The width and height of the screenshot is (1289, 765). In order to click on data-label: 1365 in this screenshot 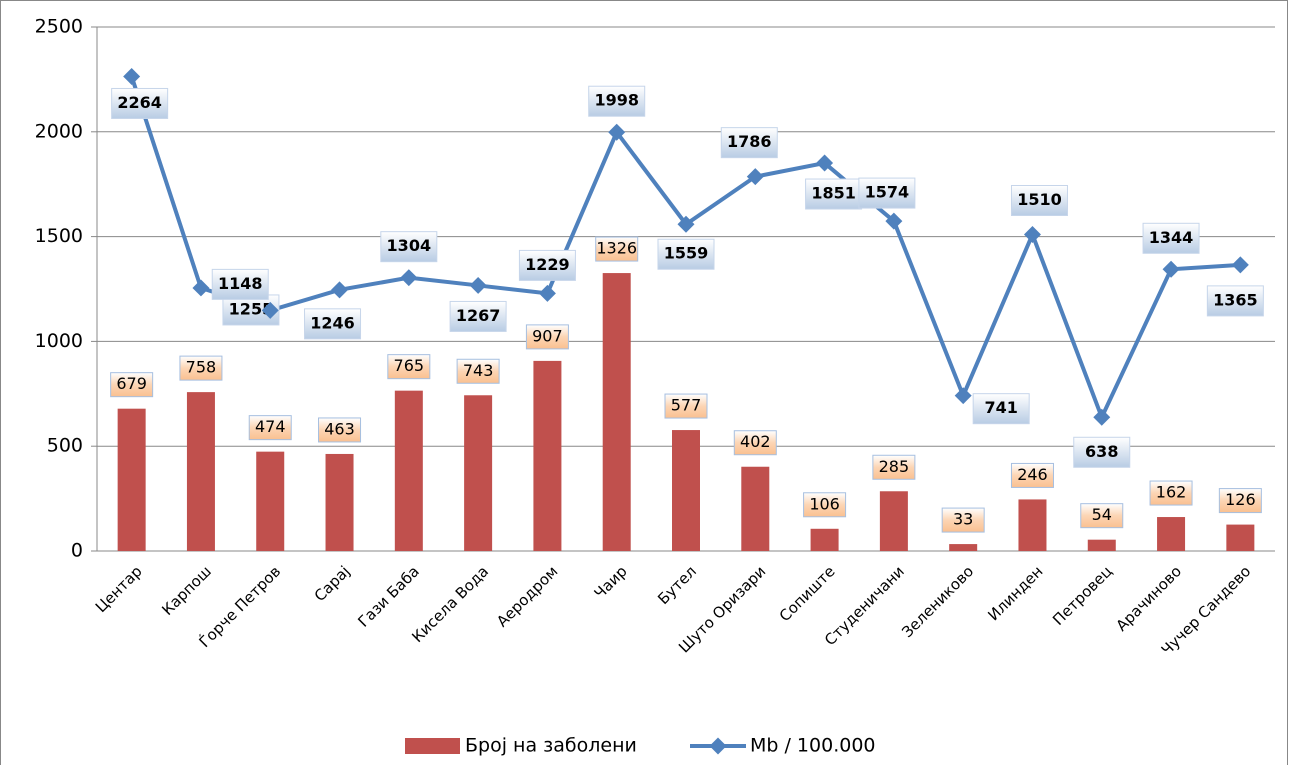, I will do `click(1235, 299)`.